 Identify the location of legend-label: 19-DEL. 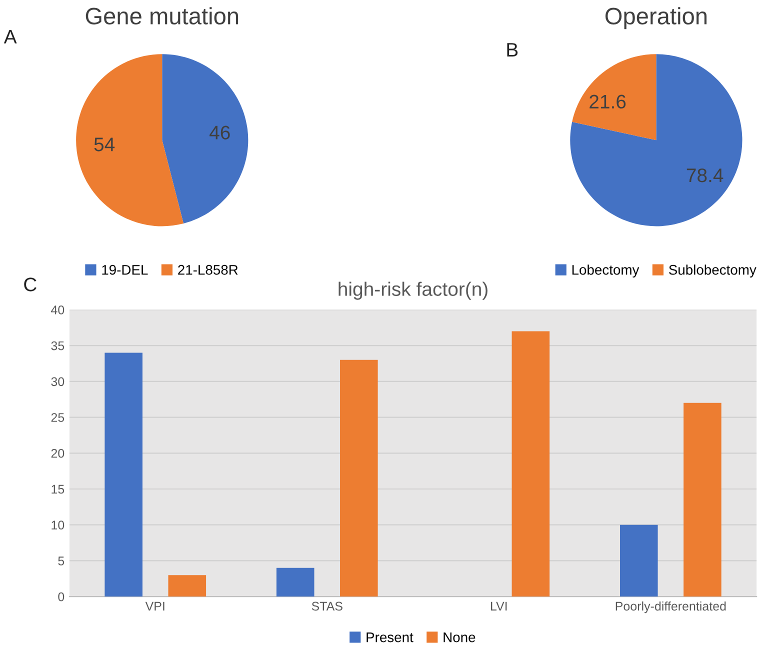
(125, 269).